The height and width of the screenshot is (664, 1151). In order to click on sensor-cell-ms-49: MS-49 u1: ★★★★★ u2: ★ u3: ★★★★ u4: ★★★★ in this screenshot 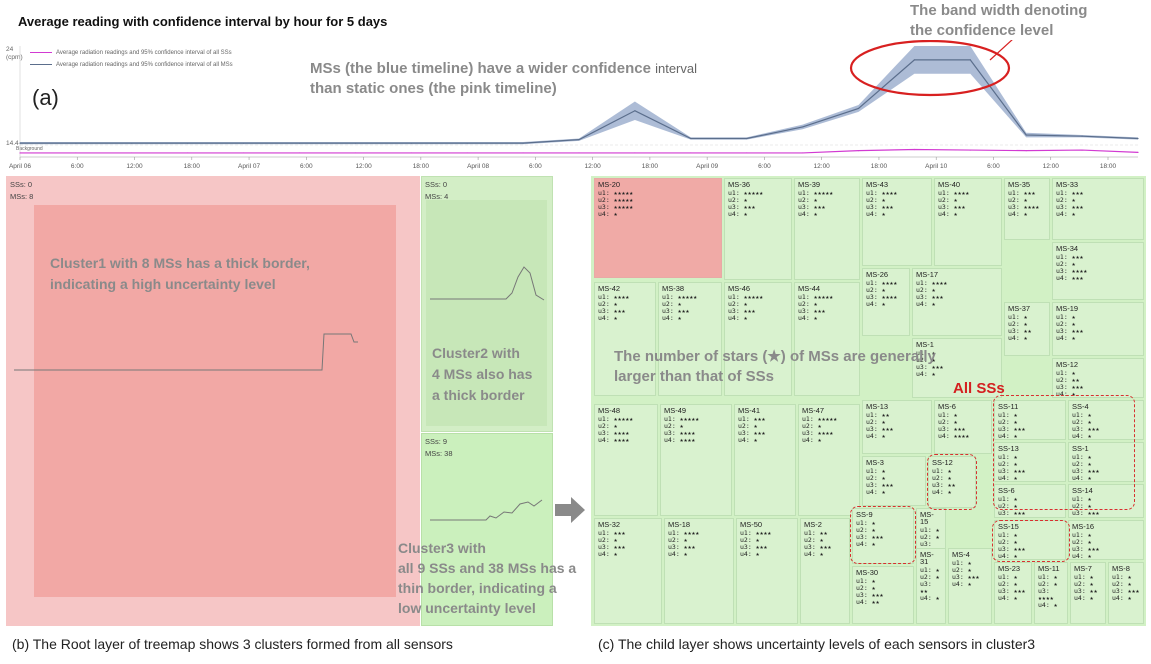, I will do `click(696, 460)`.